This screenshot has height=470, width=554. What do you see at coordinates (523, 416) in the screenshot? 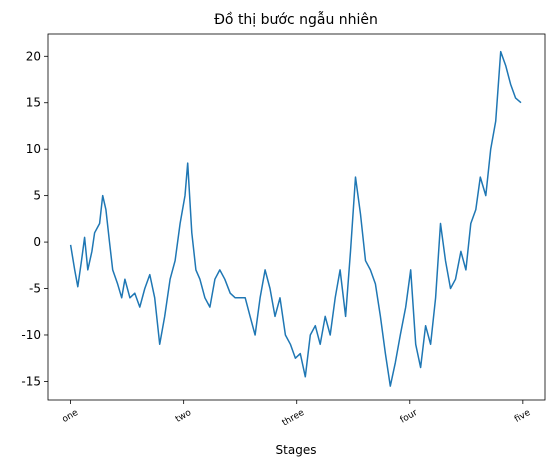
I see `x-tick-label: five` at bounding box center [523, 416].